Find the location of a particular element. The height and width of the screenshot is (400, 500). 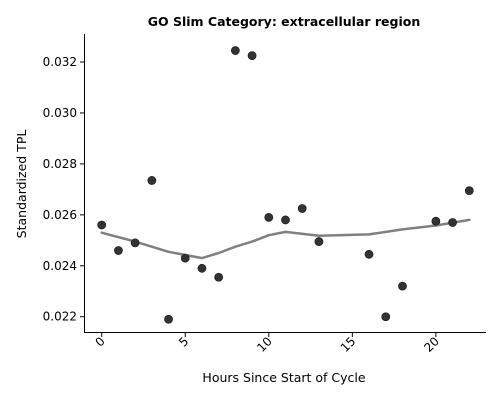

x-axis-ticks: 0 5 10 15 20 is located at coordinates (267, 343).